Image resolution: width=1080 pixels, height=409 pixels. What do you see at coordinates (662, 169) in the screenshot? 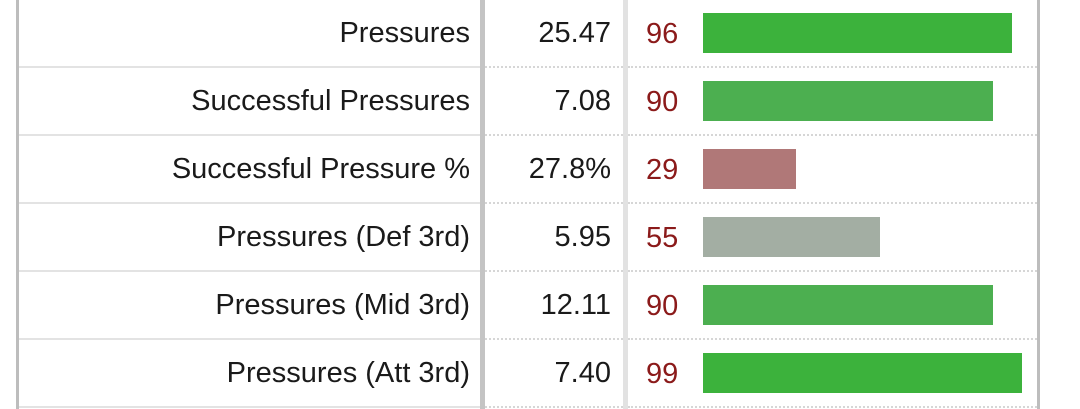
I see `percentile-number: 29` at bounding box center [662, 169].